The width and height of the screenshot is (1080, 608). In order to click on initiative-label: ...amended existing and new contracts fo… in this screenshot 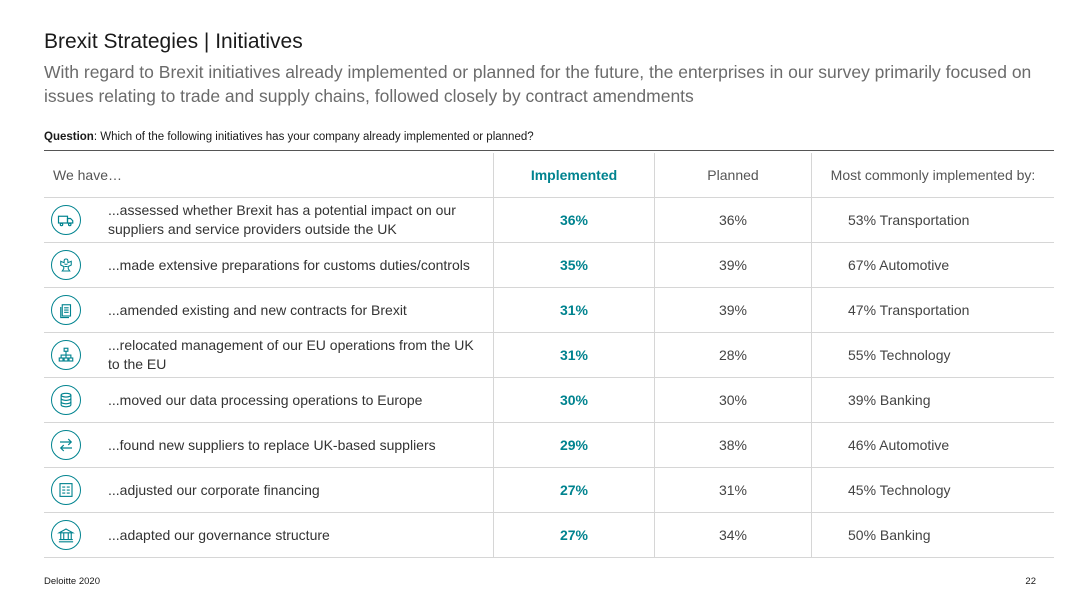, I will do `click(257, 309)`.